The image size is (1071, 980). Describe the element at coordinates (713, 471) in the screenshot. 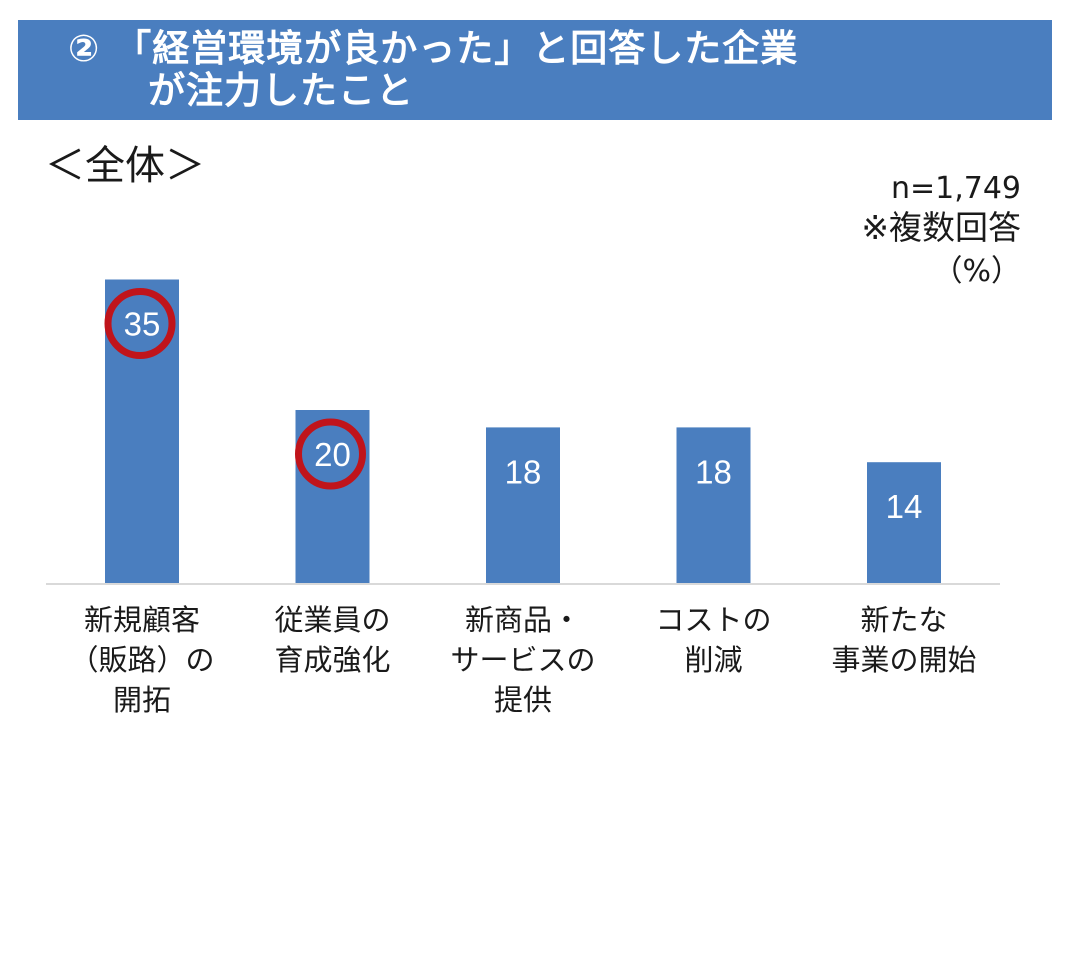

I see `bar-value-label-4: 18` at that location.